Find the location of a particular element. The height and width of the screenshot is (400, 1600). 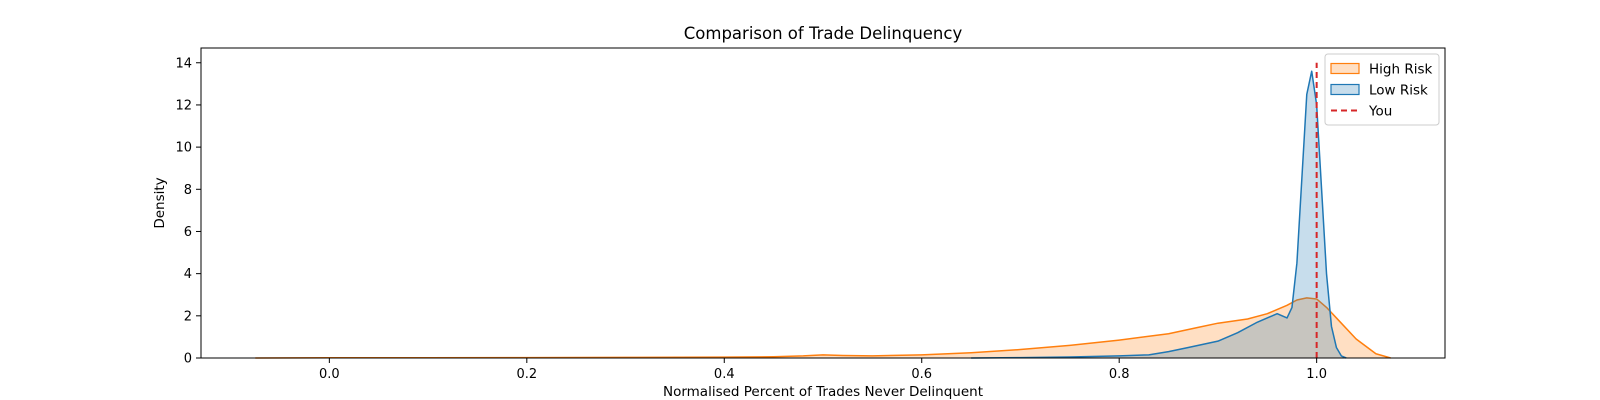

x-tick-label: 0.6 is located at coordinates (921, 374).